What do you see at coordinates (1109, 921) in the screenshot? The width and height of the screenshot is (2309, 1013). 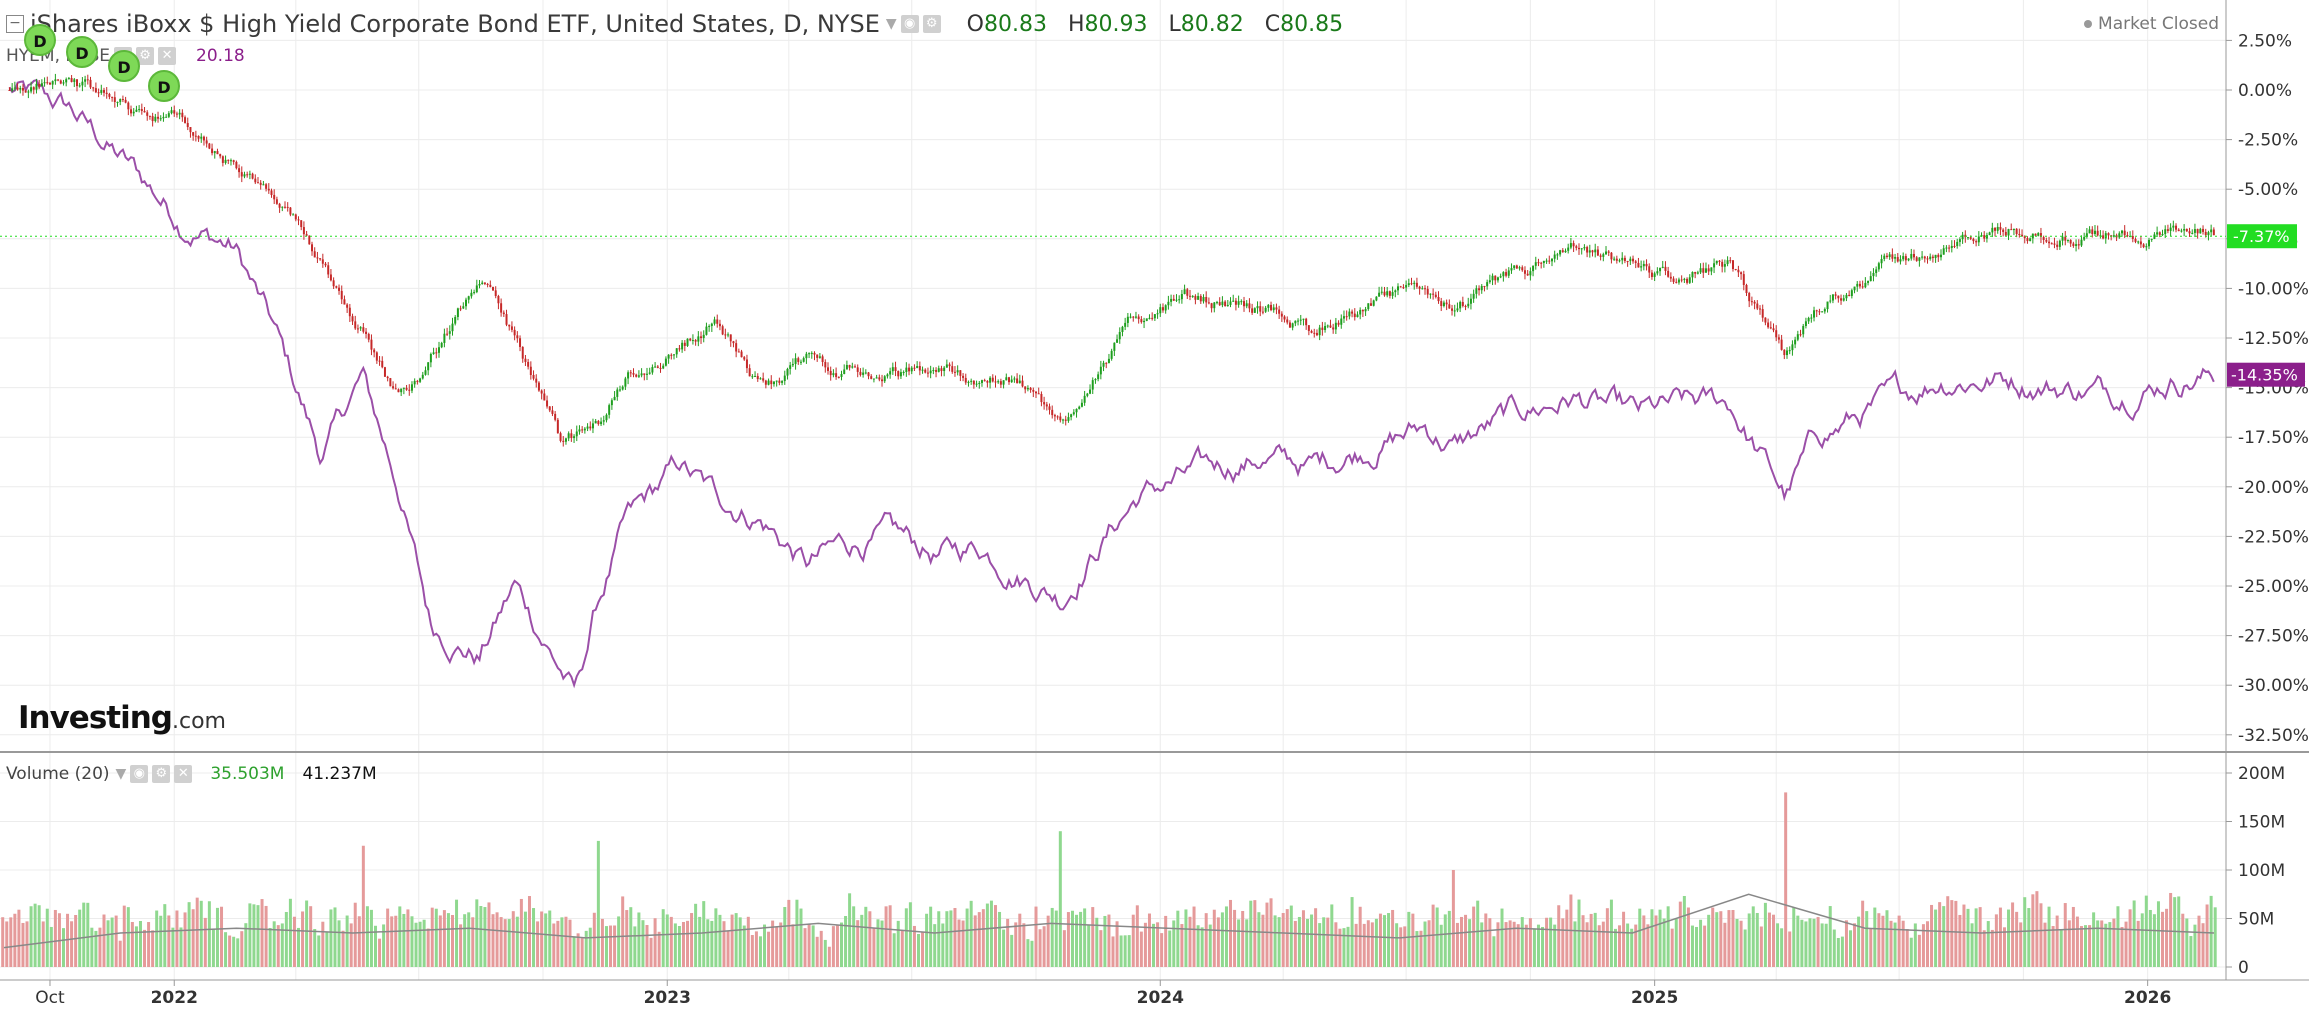 I see `volume-ma-line` at bounding box center [1109, 921].